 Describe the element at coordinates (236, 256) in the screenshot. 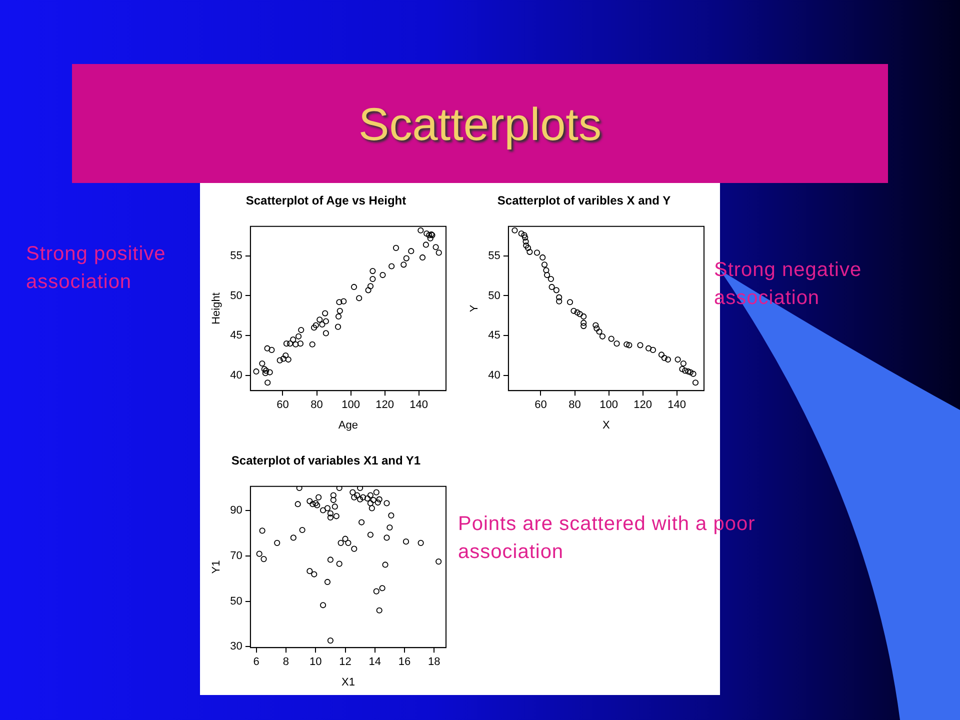

I see `y-tick-label: 55` at that location.